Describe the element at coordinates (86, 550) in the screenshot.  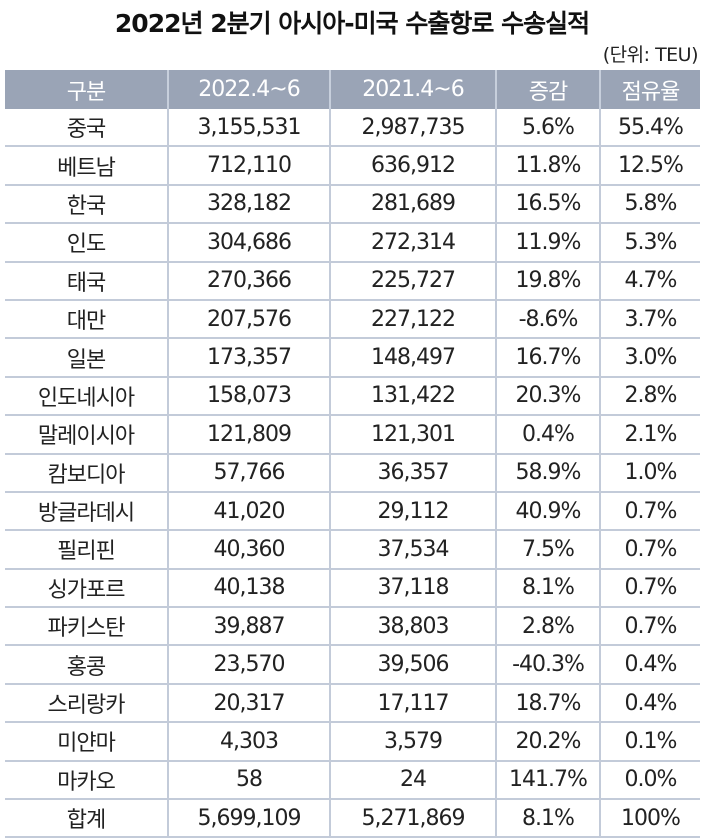
I see `cell-category: 필리핀` at that location.